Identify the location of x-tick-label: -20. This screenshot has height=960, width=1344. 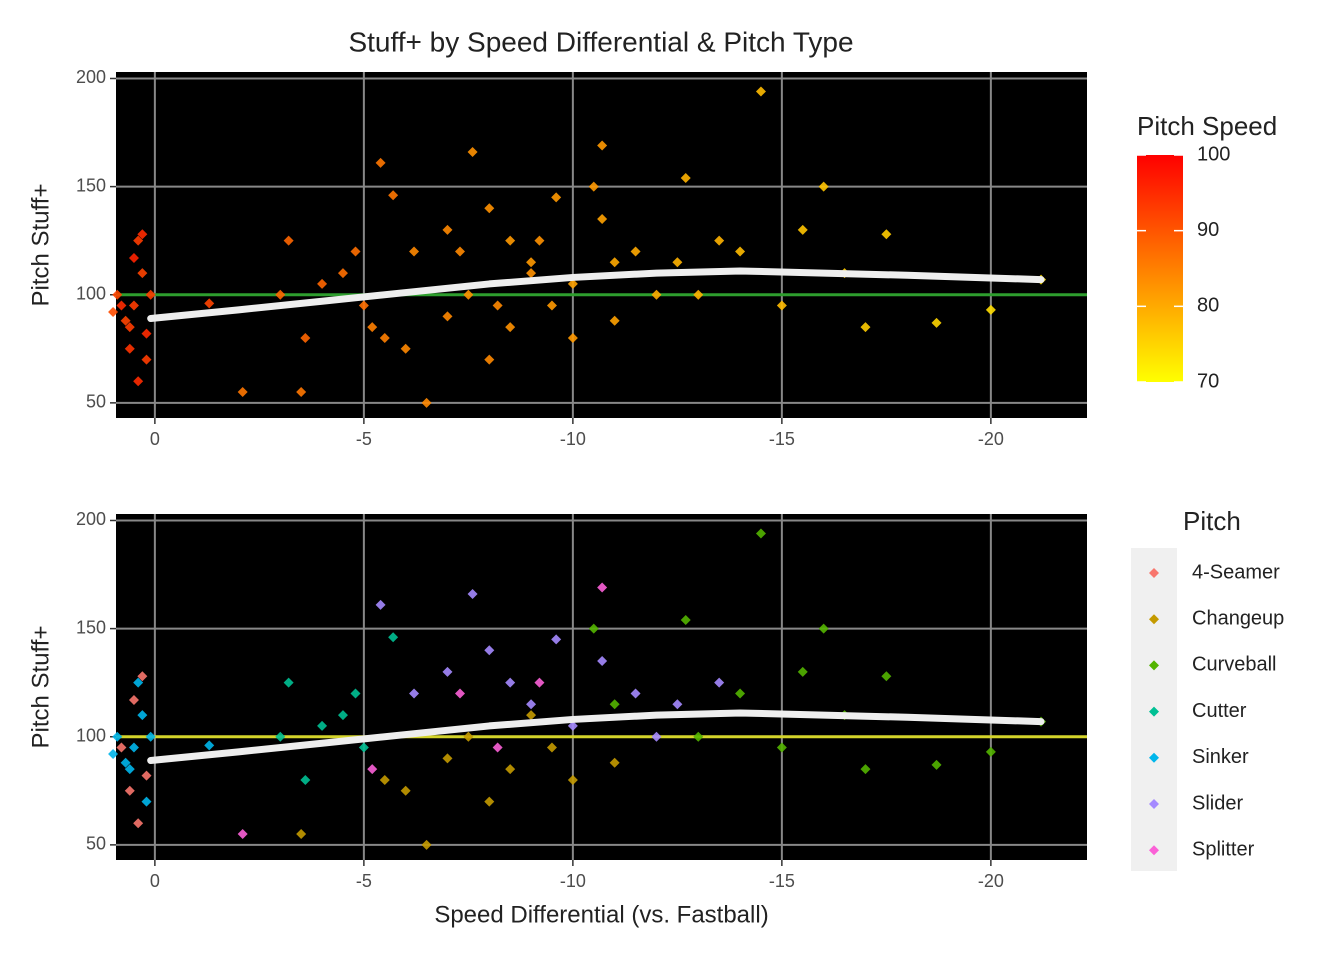
(991, 439).